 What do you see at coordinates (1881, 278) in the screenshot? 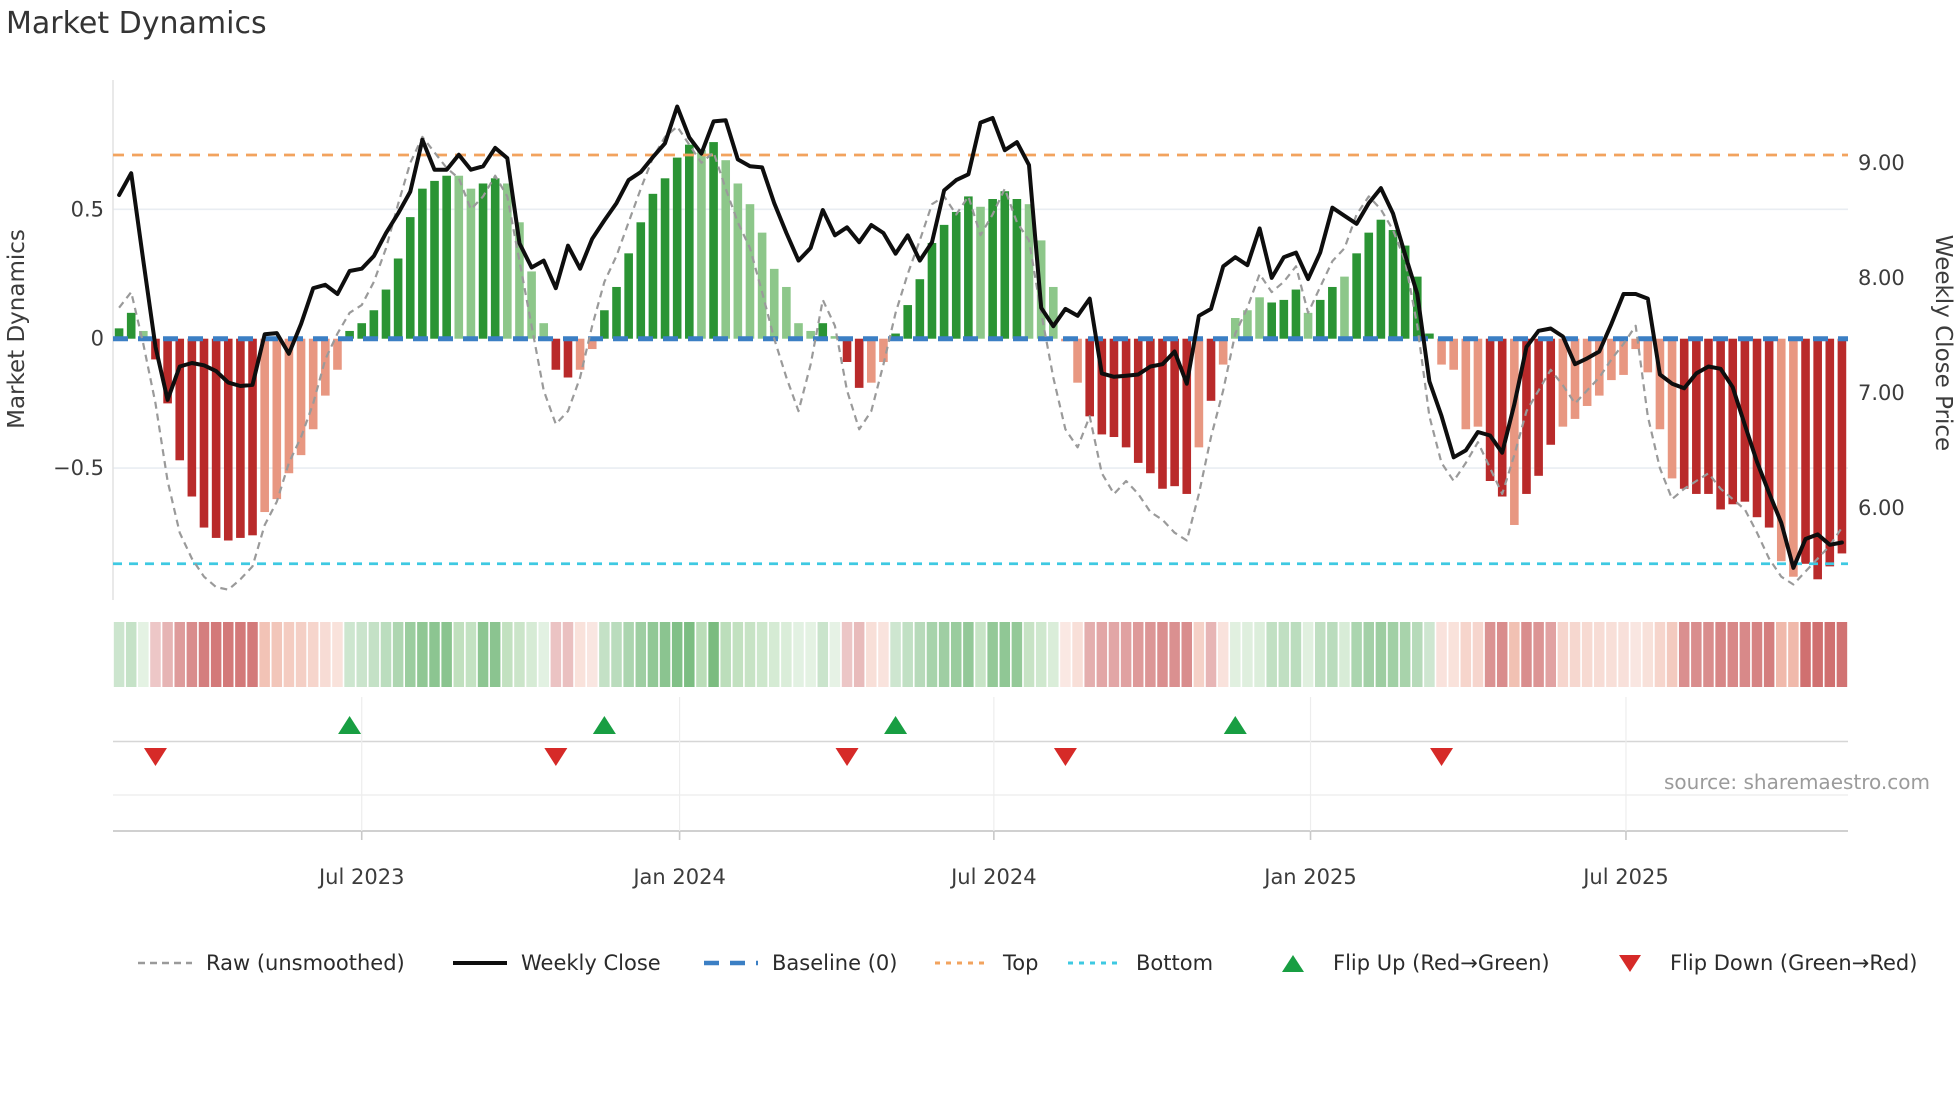
I see `right-axis-tick-label: 8.00` at bounding box center [1881, 278].